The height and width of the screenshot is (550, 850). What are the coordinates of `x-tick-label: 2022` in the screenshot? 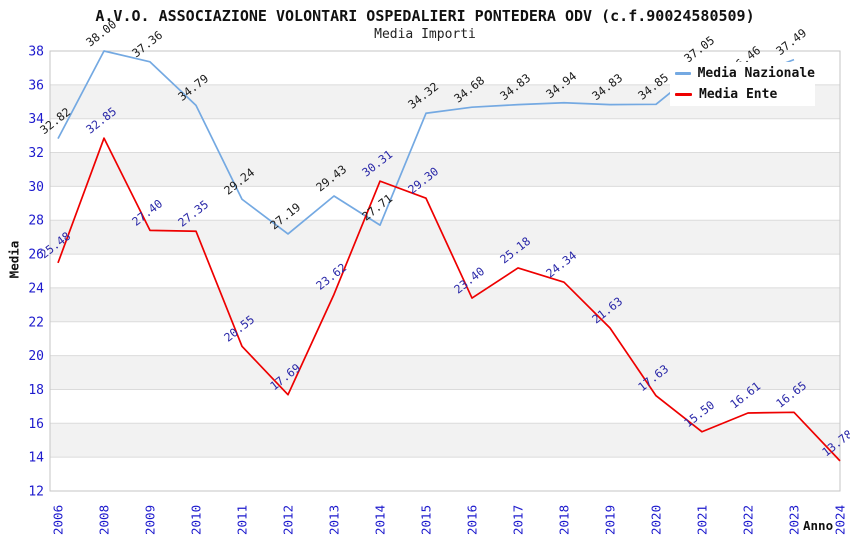 It's located at (748, 520).